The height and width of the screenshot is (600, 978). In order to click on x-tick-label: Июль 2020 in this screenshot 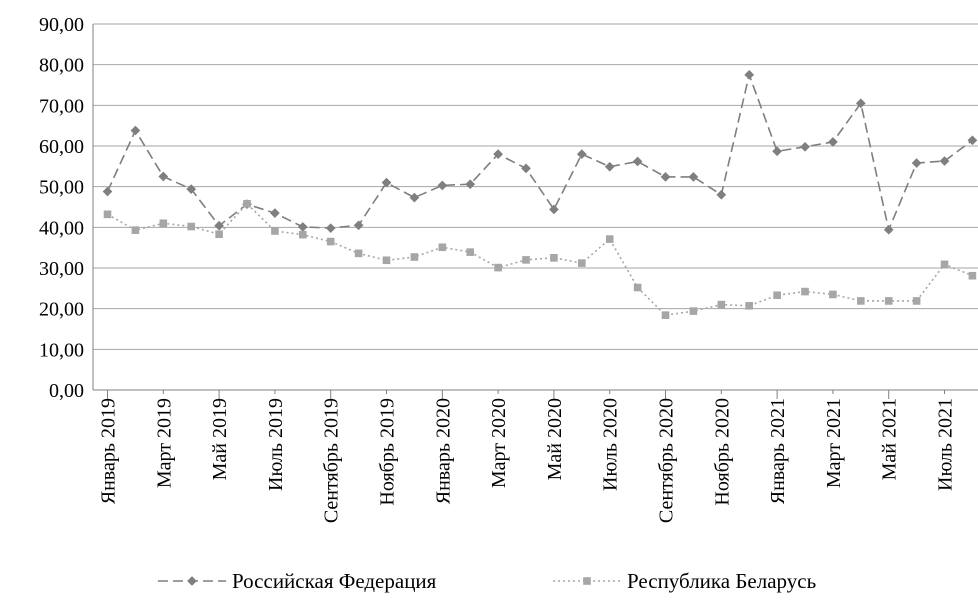, I will do `click(611, 444)`.